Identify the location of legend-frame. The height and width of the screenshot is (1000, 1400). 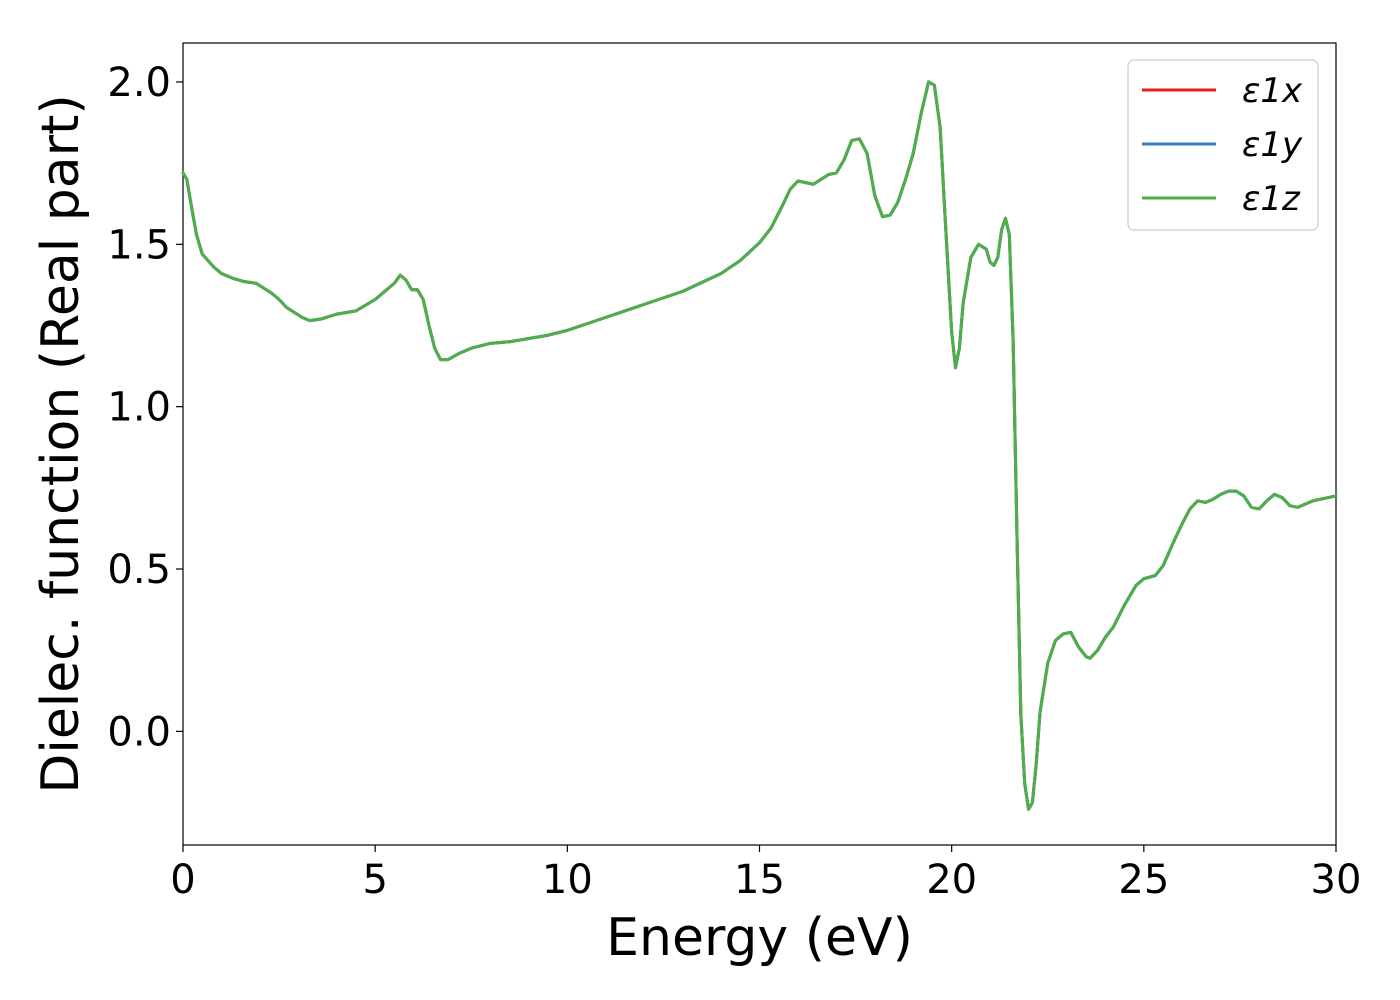
(1223, 145).